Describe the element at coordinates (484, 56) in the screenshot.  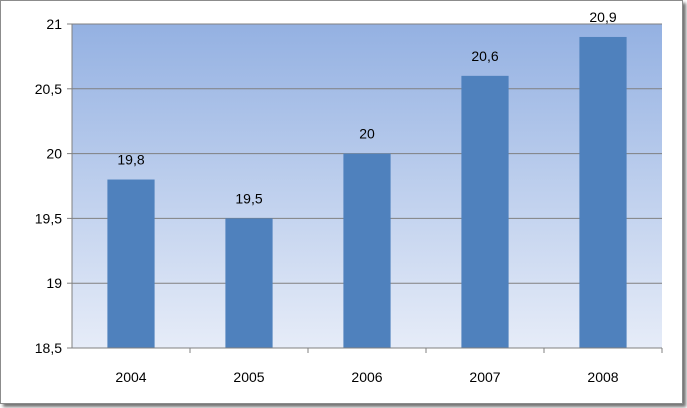
I see `data-label: 20,6` at that location.